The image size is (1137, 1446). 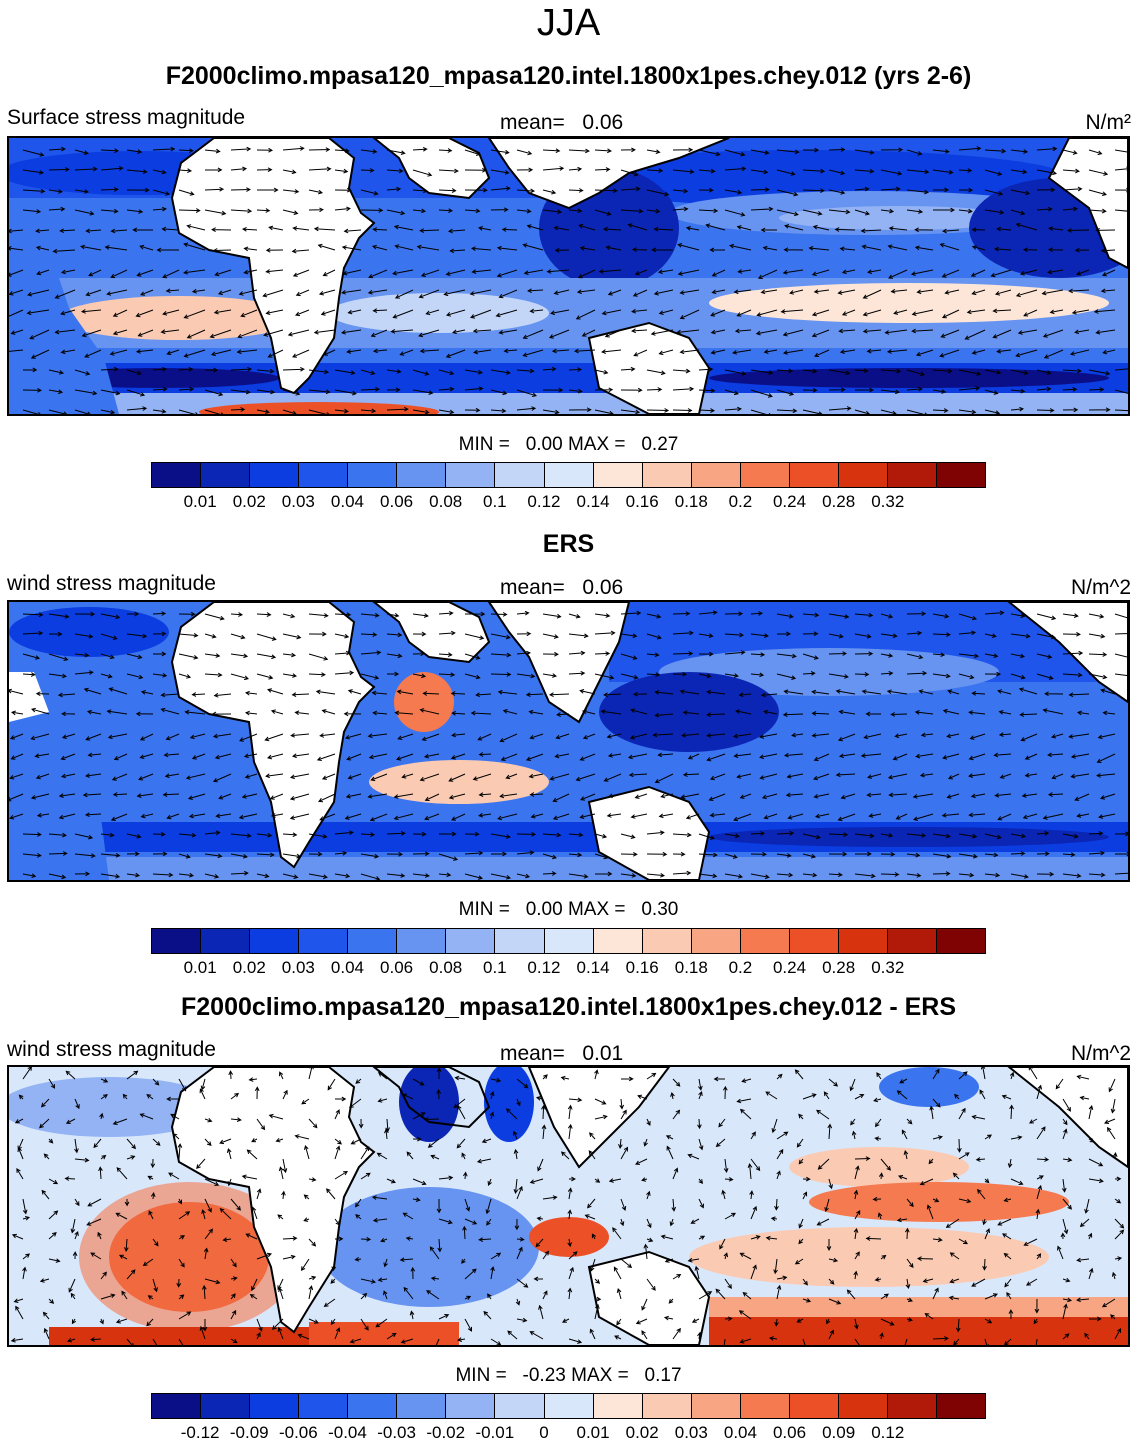 What do you see at coordinates (642, 967) in the screenshot?
I see `colorbar-tick-label: 0.16` at bounding box center [642, 967].